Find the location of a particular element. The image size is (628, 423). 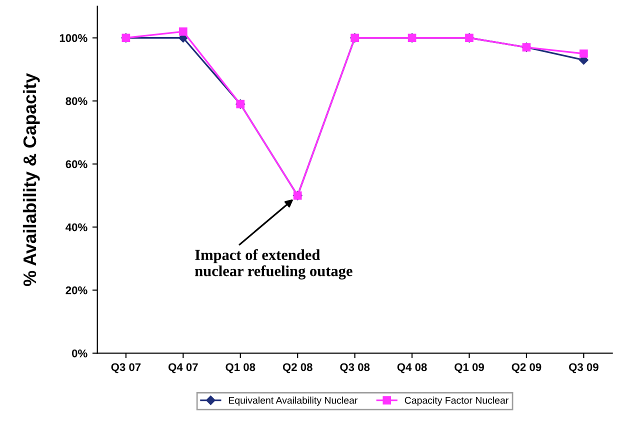

x-tick-label: Q3 09 is located at coordinates (583, 368).